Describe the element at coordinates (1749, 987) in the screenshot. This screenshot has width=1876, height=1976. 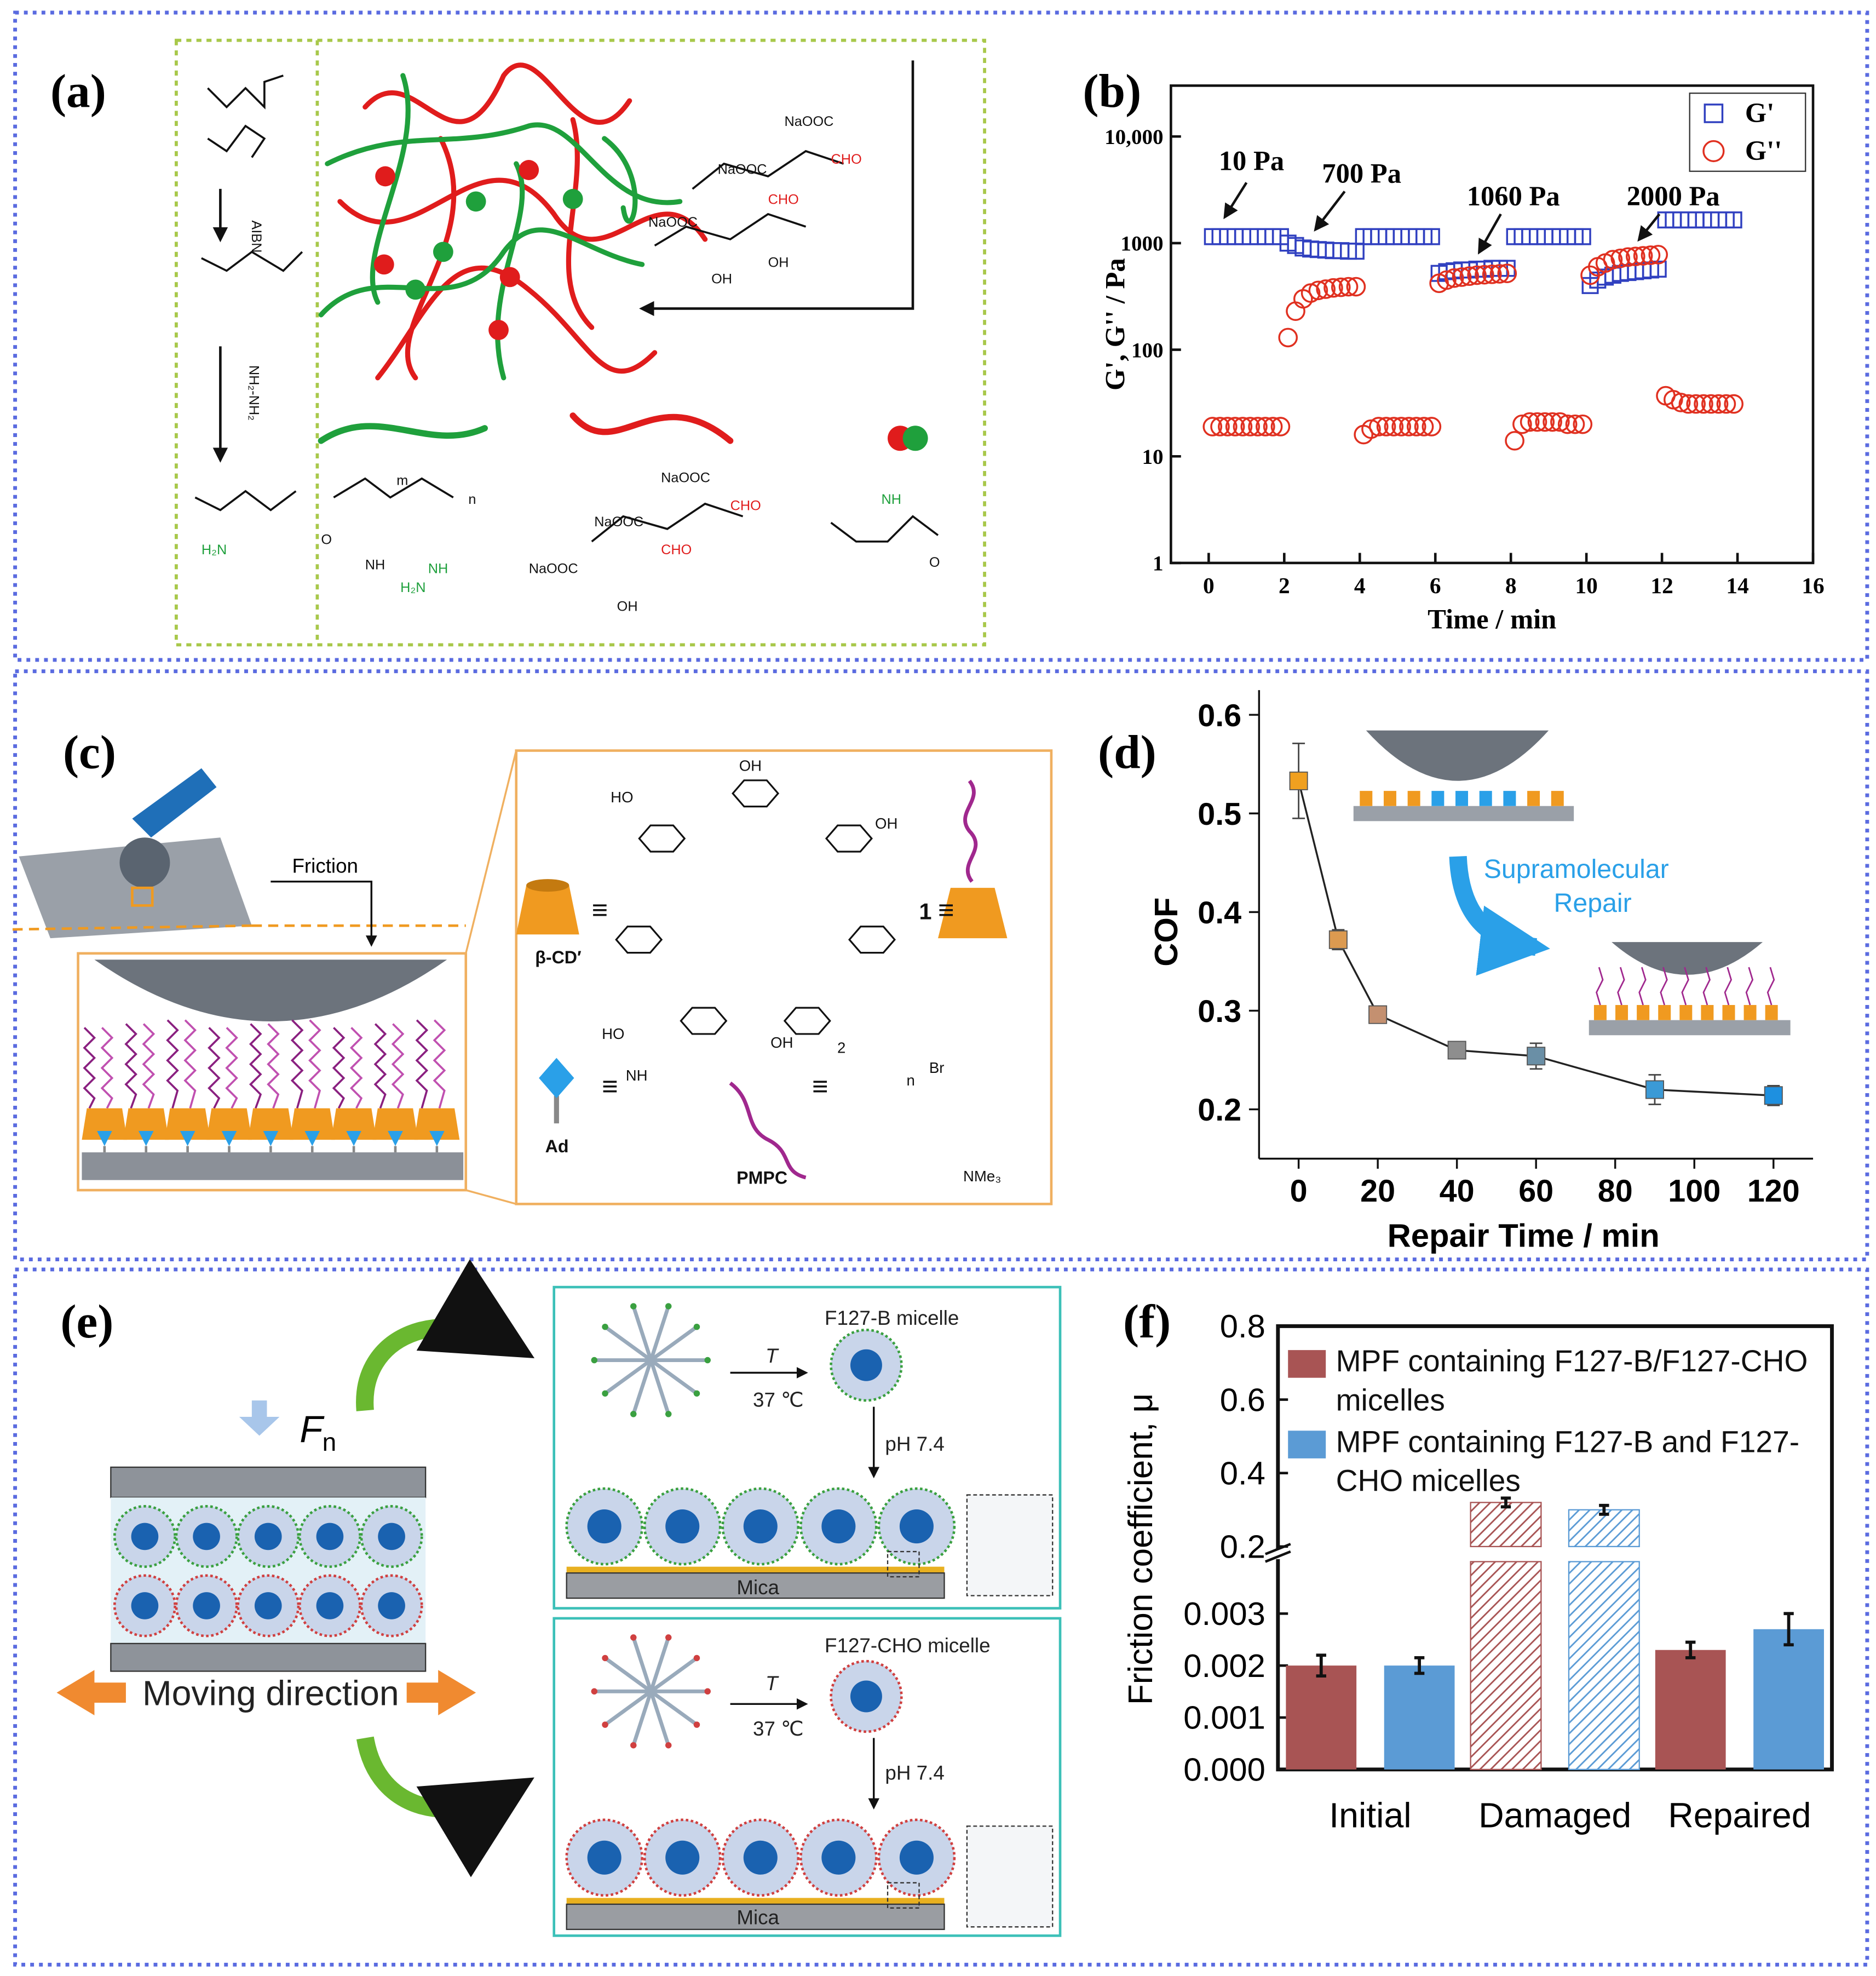
I see `inset-brush` at that location.